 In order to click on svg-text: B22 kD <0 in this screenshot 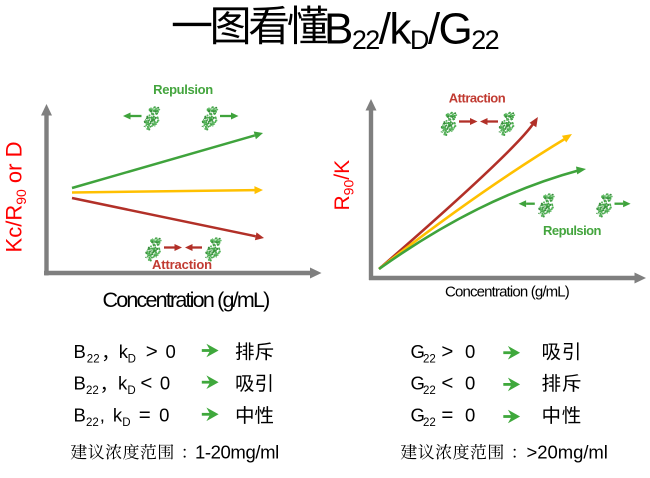, I will do `click(122, 385)`.